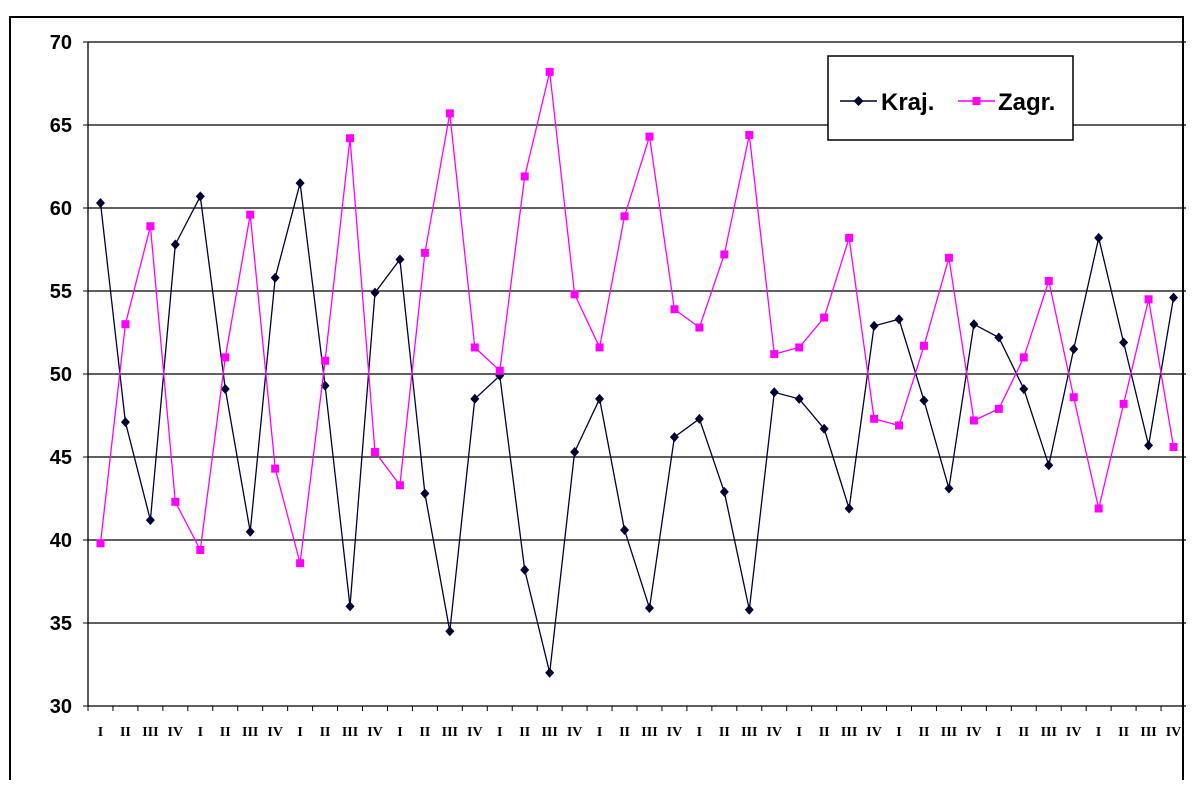 The height and width of the screenshot is (785, 1193). What do you see at coordinates (1023, 732) in the screenshot?
I see `xtick-label-37: II` at bounding box center [1023, 732].